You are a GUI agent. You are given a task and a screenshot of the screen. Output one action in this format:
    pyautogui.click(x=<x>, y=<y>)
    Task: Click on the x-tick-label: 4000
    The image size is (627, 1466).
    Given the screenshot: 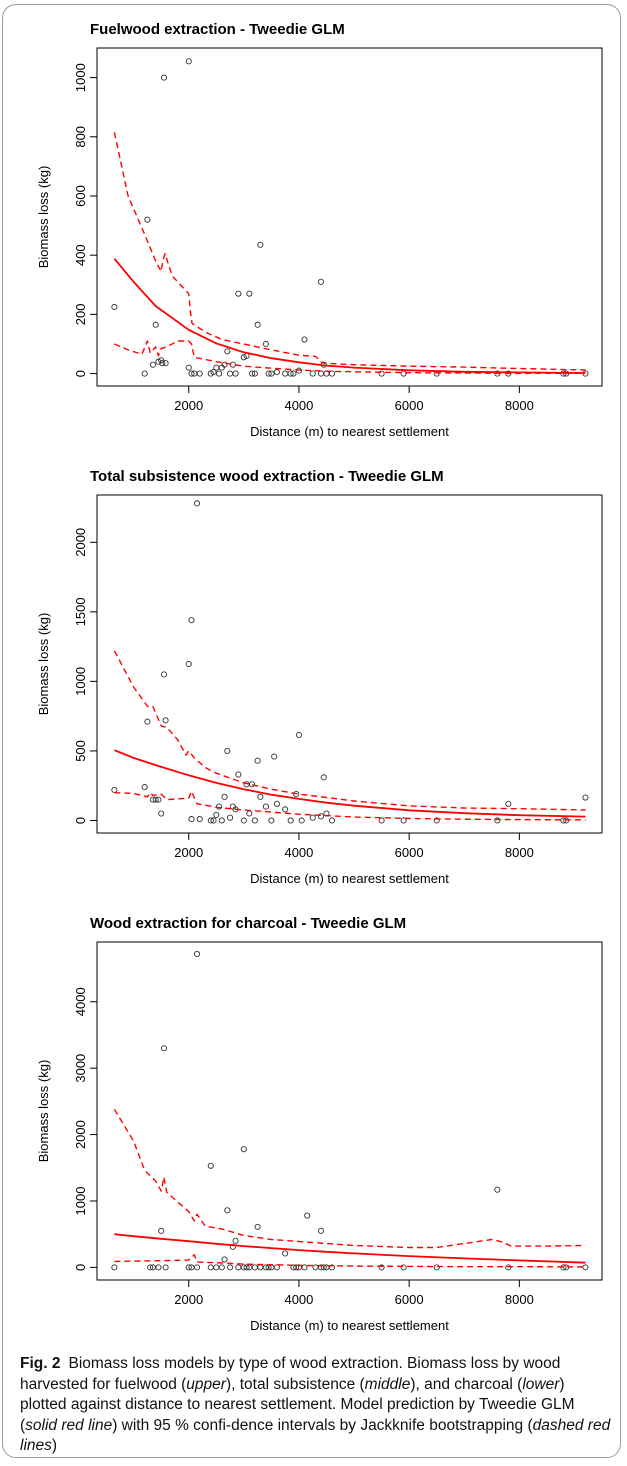 What is the action you would take?
    pyautogui.click(x=298, y=405)
    